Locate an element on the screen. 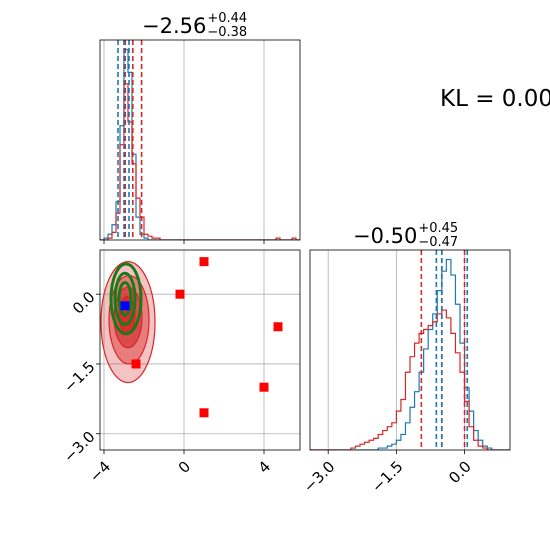 This screenshot has width=550, height=550. top-title-superscript: +0.44 is located at coordinates (227, 18).